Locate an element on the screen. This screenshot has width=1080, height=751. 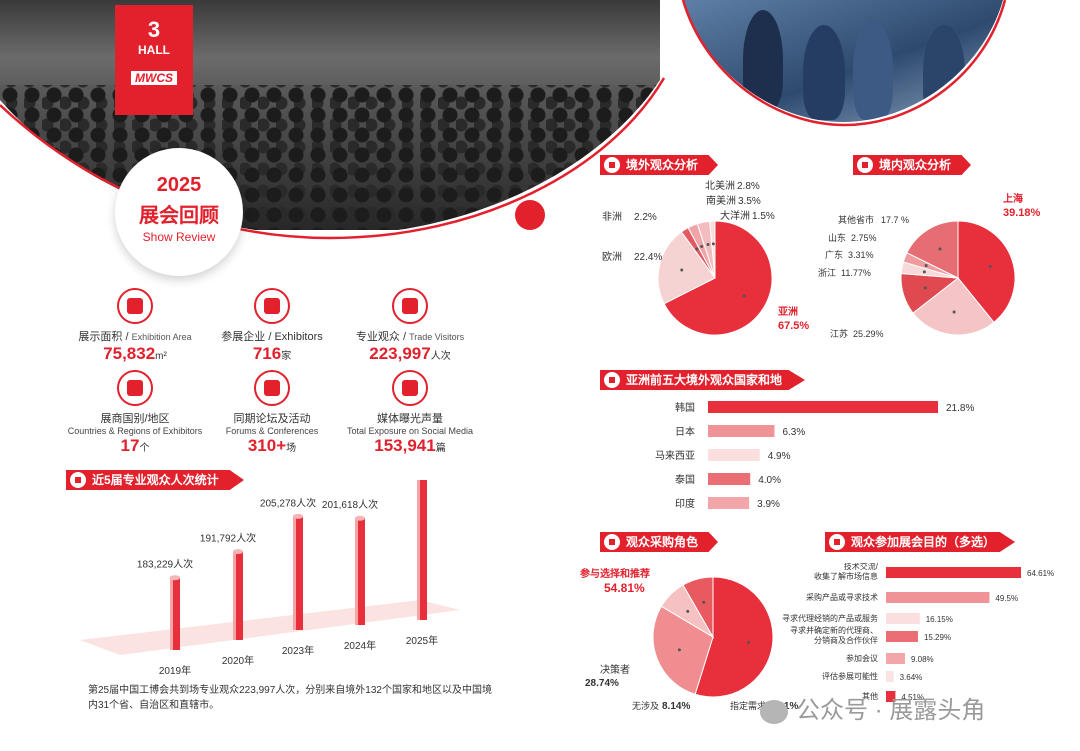
bar-category-label: 收集了解市场信息 is located at coordinates (846, 576).